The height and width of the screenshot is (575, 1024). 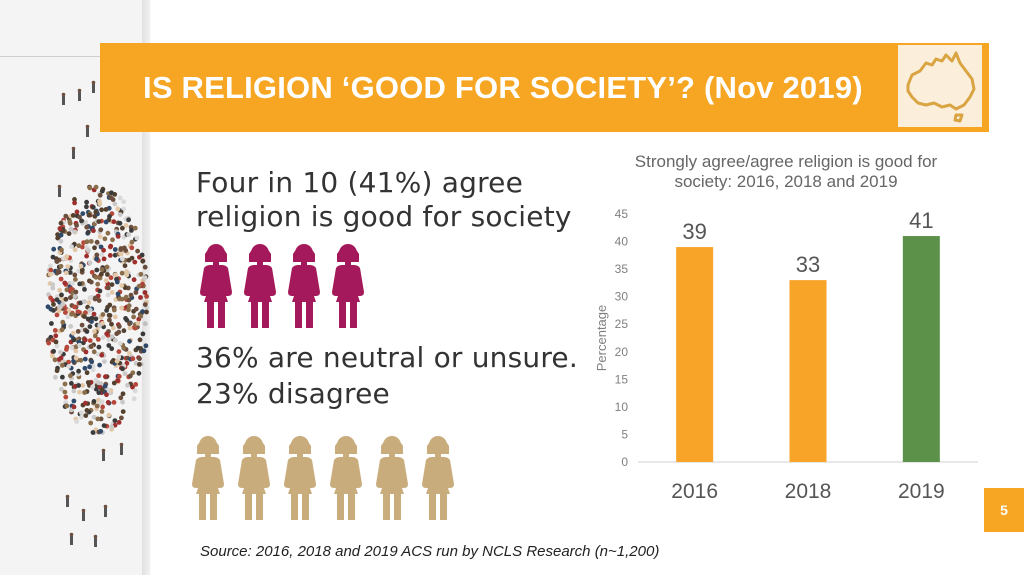 I want to click on y-tick-label: 0, so click(x=624, y=462).